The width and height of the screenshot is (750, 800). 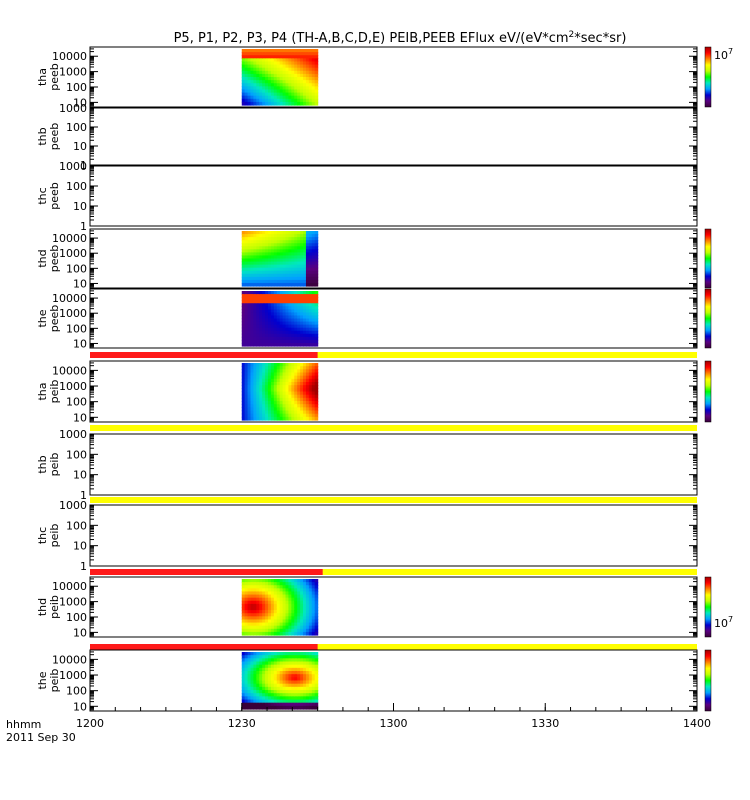 What do you see at coordinates (54, 319) in the screenshot?
I see `panel-type-label: peeb` at bounding box center [54, 319].